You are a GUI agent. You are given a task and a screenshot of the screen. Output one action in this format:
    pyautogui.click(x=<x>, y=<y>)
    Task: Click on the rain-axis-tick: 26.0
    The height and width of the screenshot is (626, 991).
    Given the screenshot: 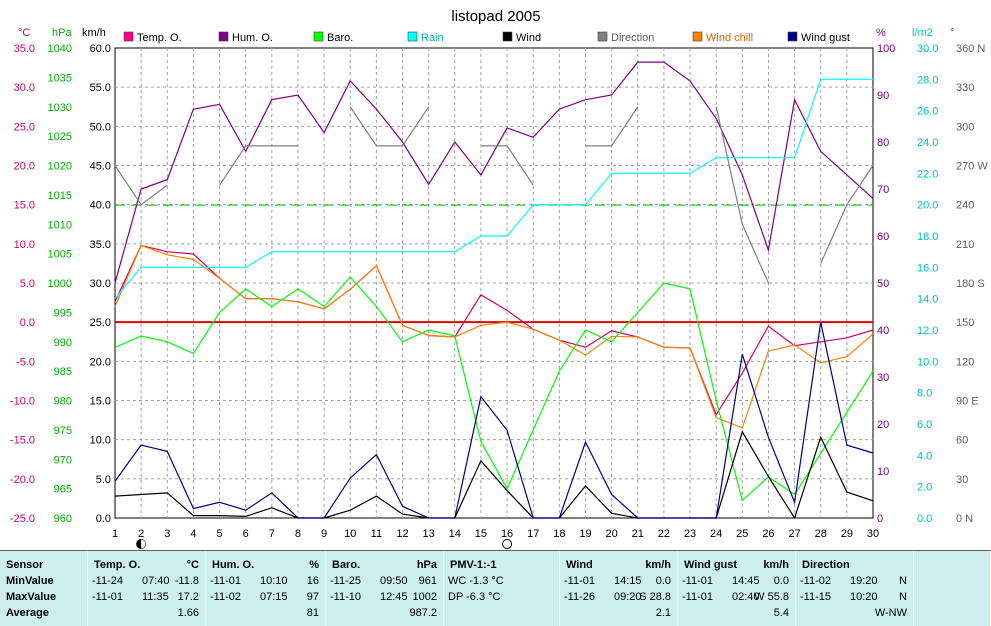 What is the action you would take?
    pyautogui.click(x=927, y=112)
    